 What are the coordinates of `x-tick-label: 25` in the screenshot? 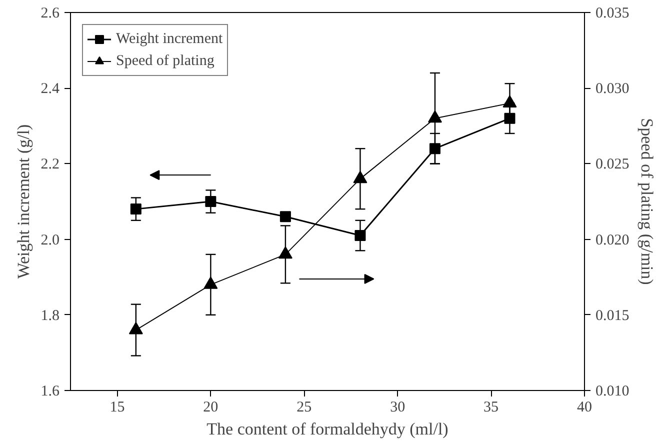 It's located at (304, 408).